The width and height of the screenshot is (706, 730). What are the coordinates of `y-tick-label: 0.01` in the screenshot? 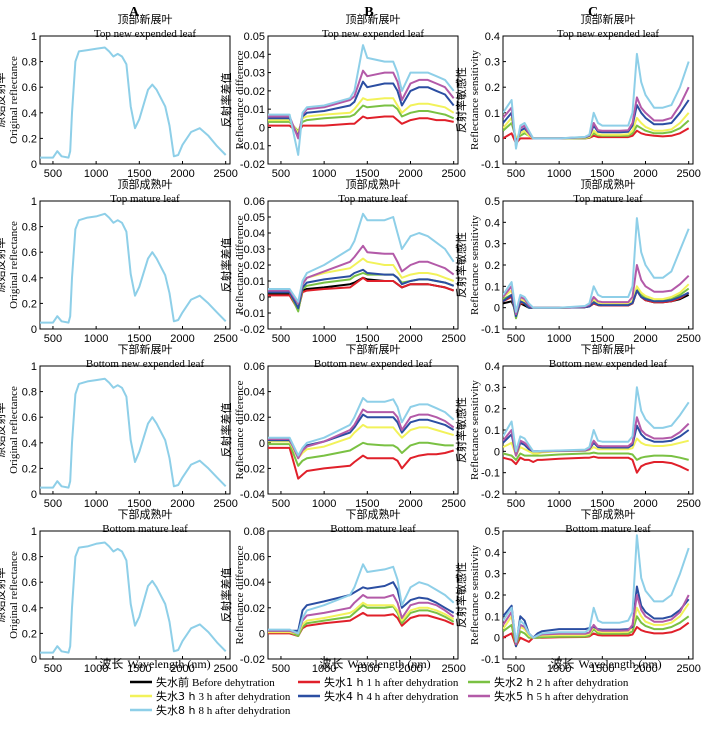 It's located at (254, 110).